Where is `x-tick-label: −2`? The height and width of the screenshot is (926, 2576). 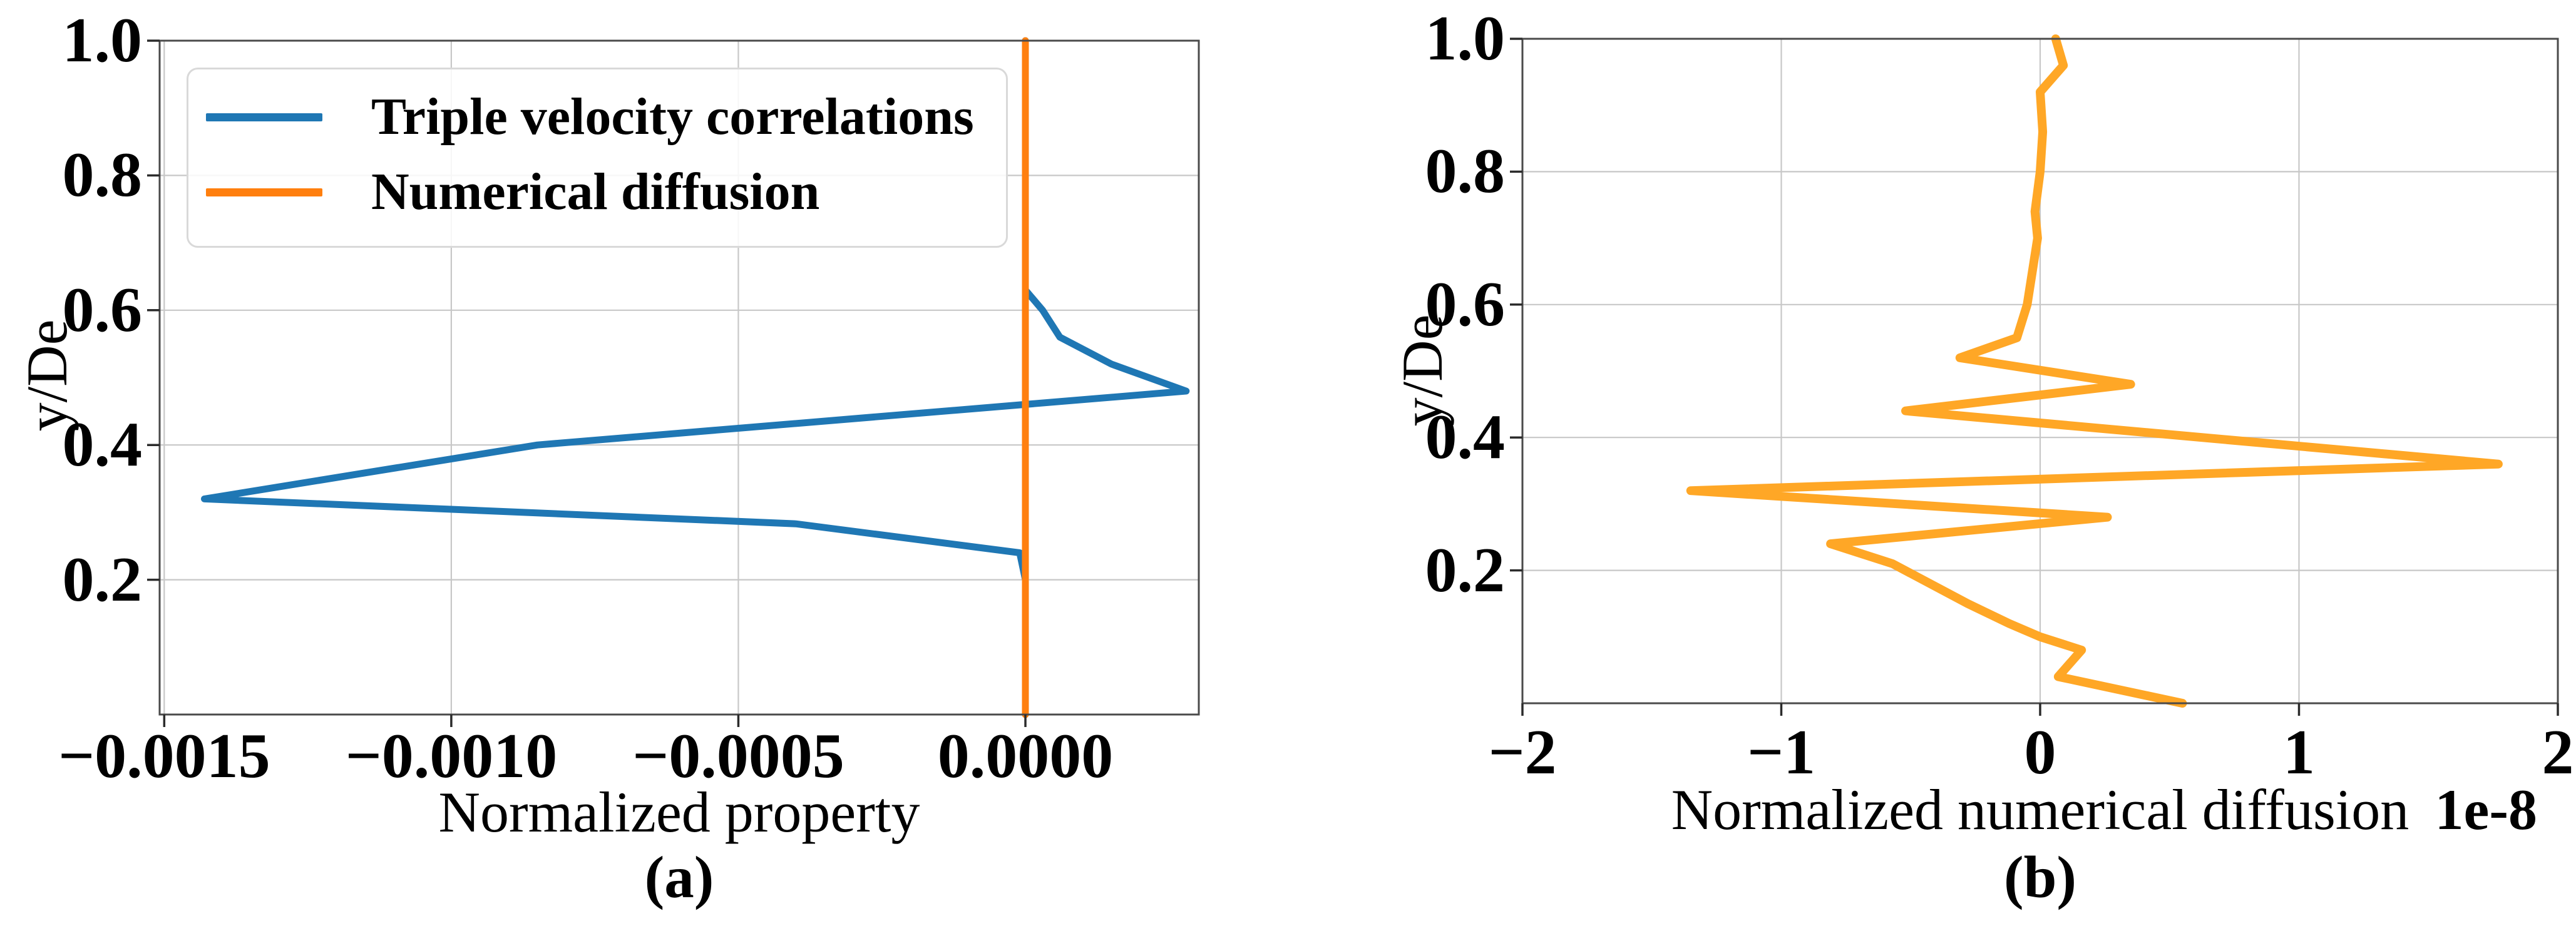
x-tick-label: −2 is located at coordinates (1522, 753).